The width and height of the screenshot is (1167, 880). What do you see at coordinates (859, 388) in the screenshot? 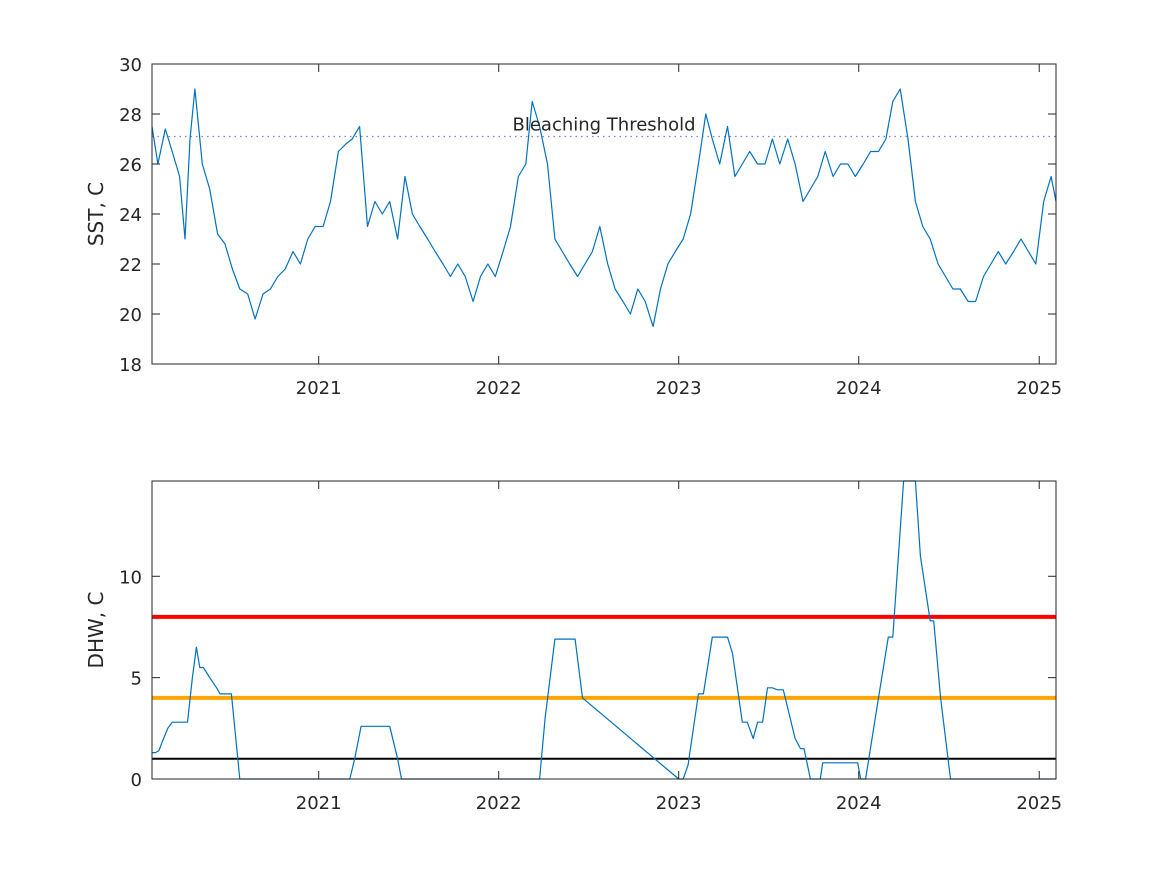
I see `sst-x-tick-label: 2024` at bounding box center [859, 388].